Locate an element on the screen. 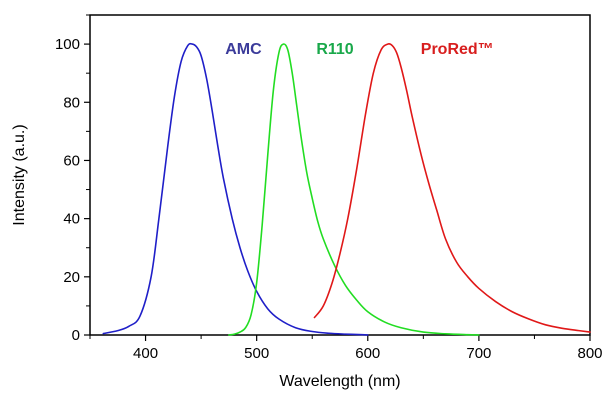 This screenshot has width=605, height=393. x-tick-label: 700 is located at coordinates (478, 353).